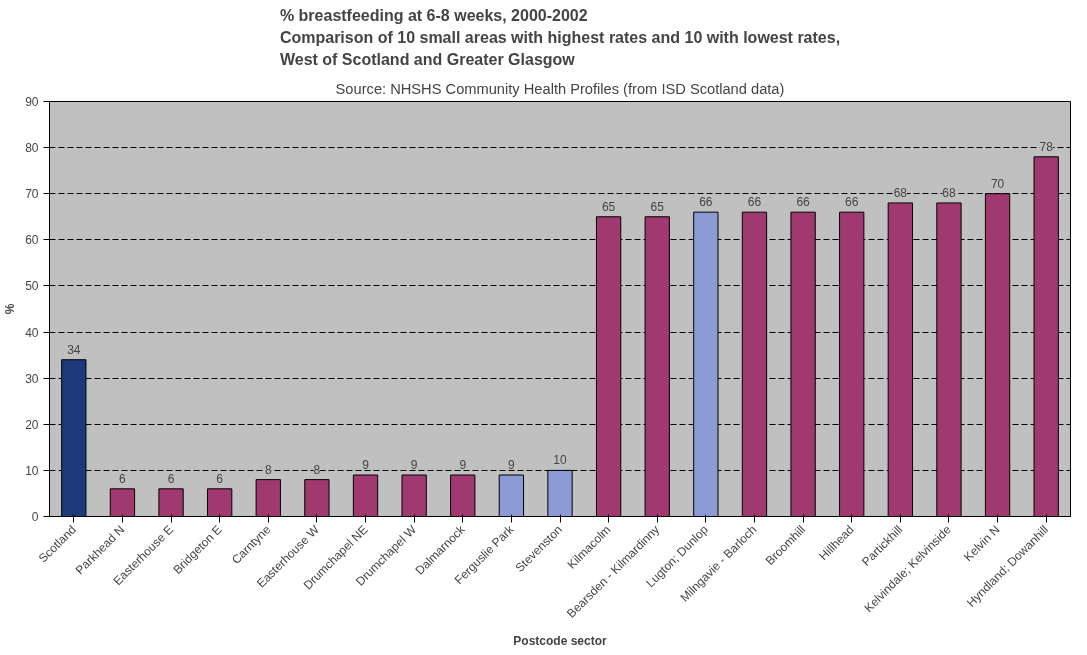  I want to click on x-axis-title: Postcode sector, so click(560, 640).